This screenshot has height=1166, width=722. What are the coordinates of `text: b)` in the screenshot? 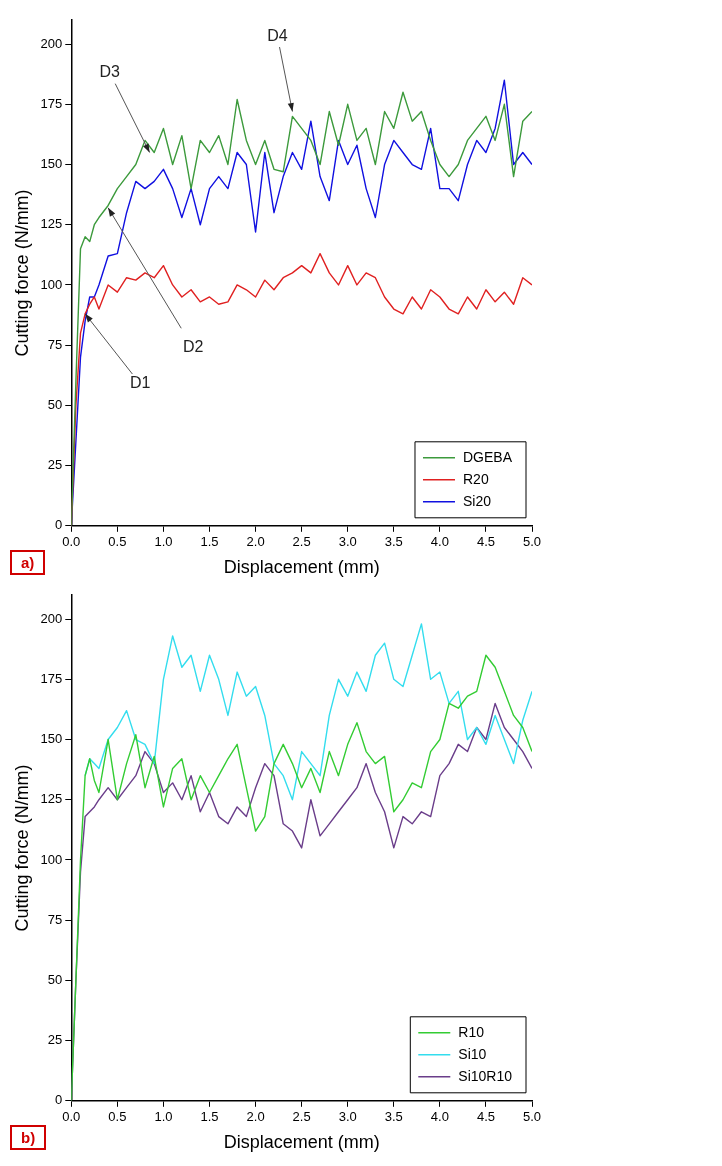 It's located at (28, 1137).